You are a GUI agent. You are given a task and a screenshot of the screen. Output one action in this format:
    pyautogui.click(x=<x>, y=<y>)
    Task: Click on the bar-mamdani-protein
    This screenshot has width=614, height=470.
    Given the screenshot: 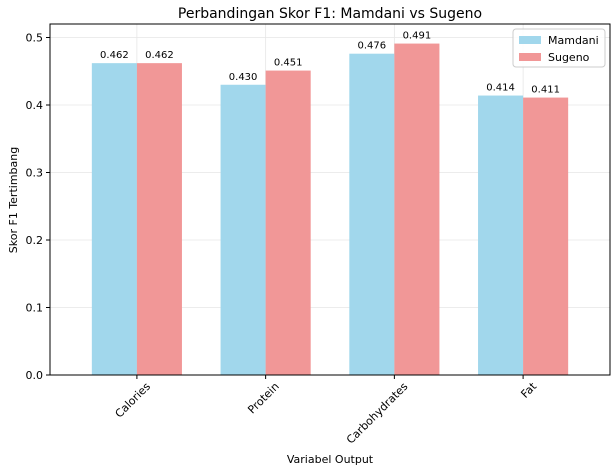 What is the action you would take?
    pyautogui.click(x=243, y=229)
    